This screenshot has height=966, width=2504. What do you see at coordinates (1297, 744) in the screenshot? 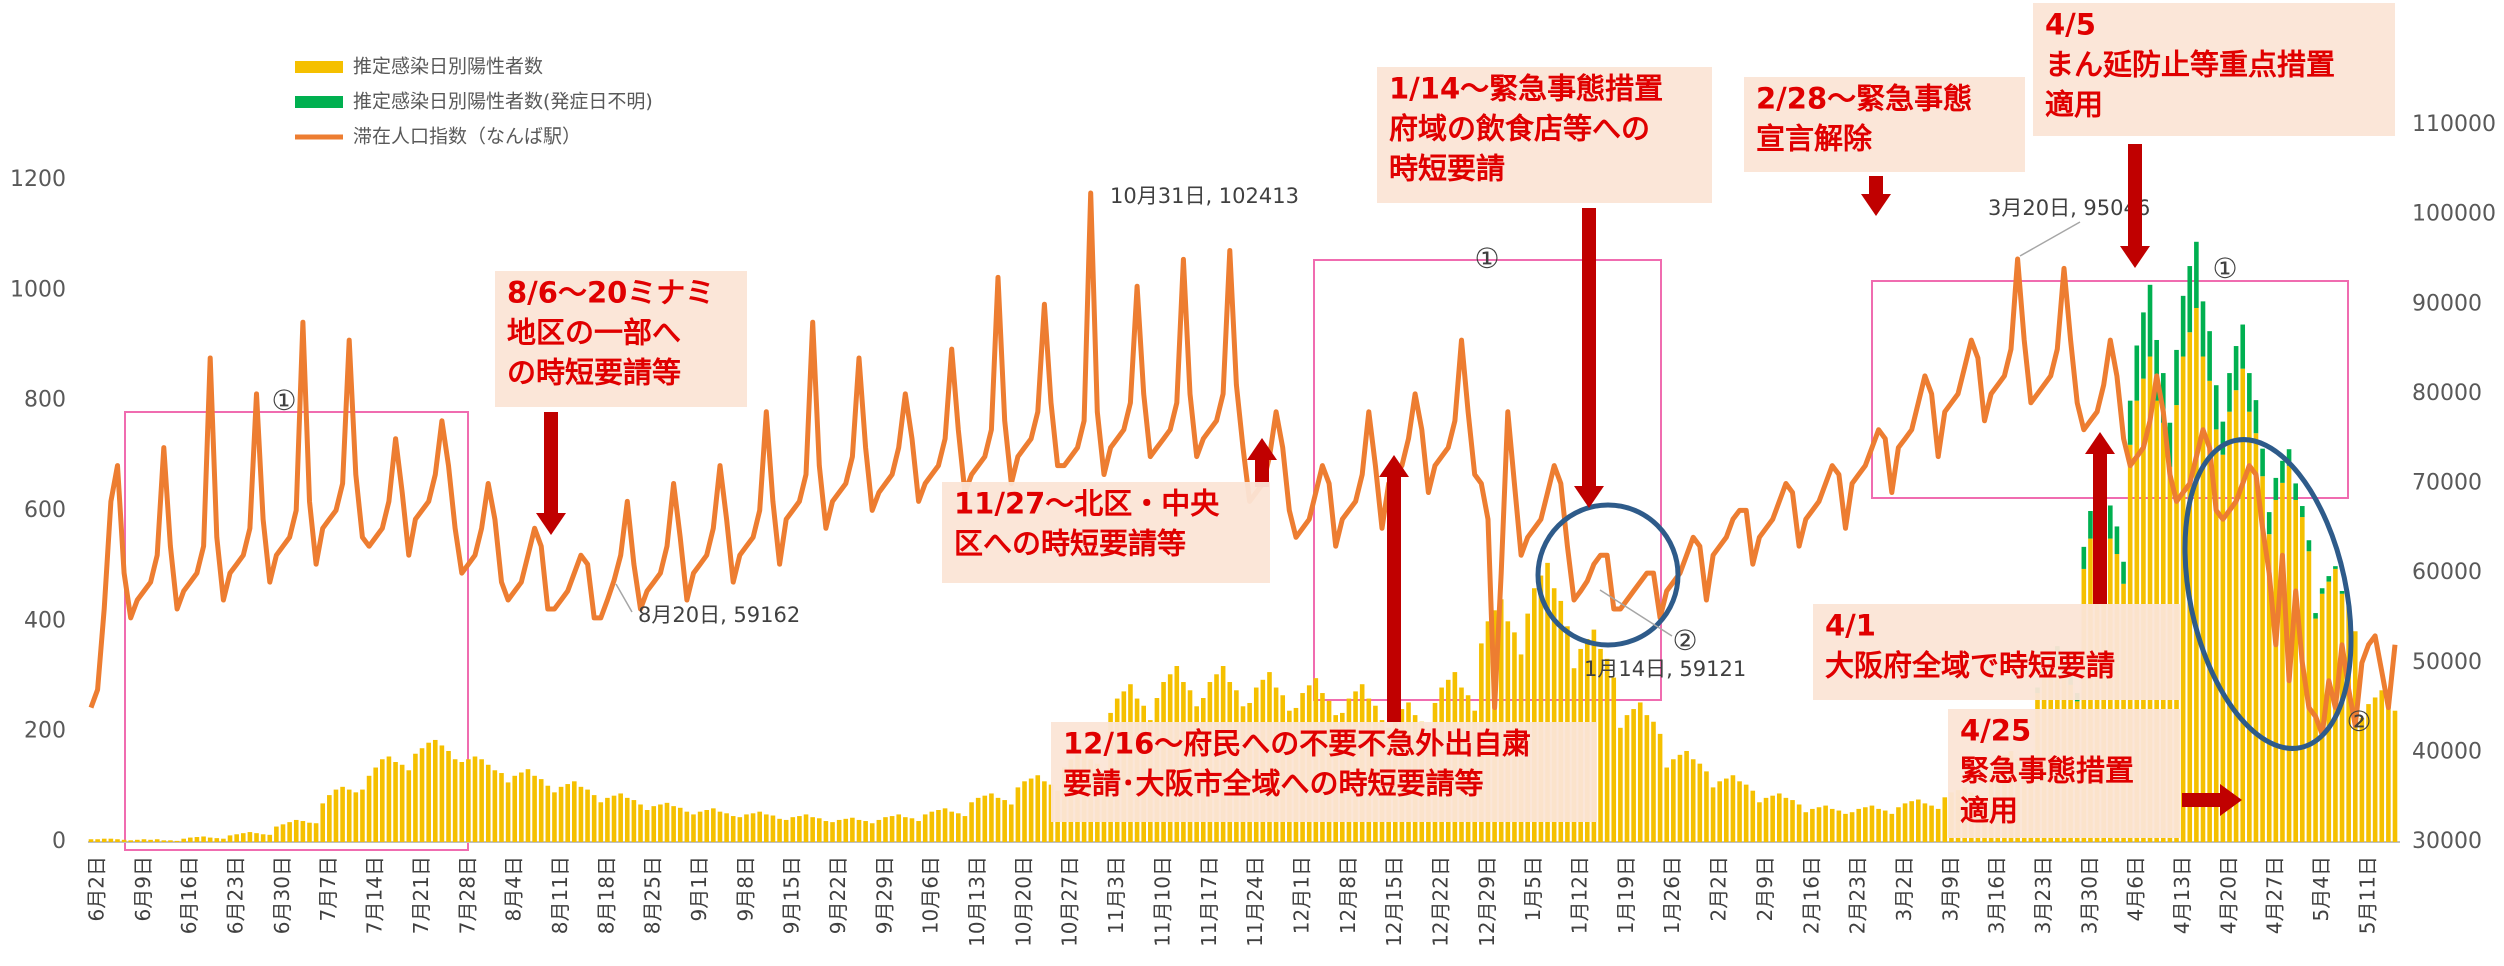
I see `annotation-text: 12/16～府民への不要不急外出自粛` at bounding box center [1297, 744].